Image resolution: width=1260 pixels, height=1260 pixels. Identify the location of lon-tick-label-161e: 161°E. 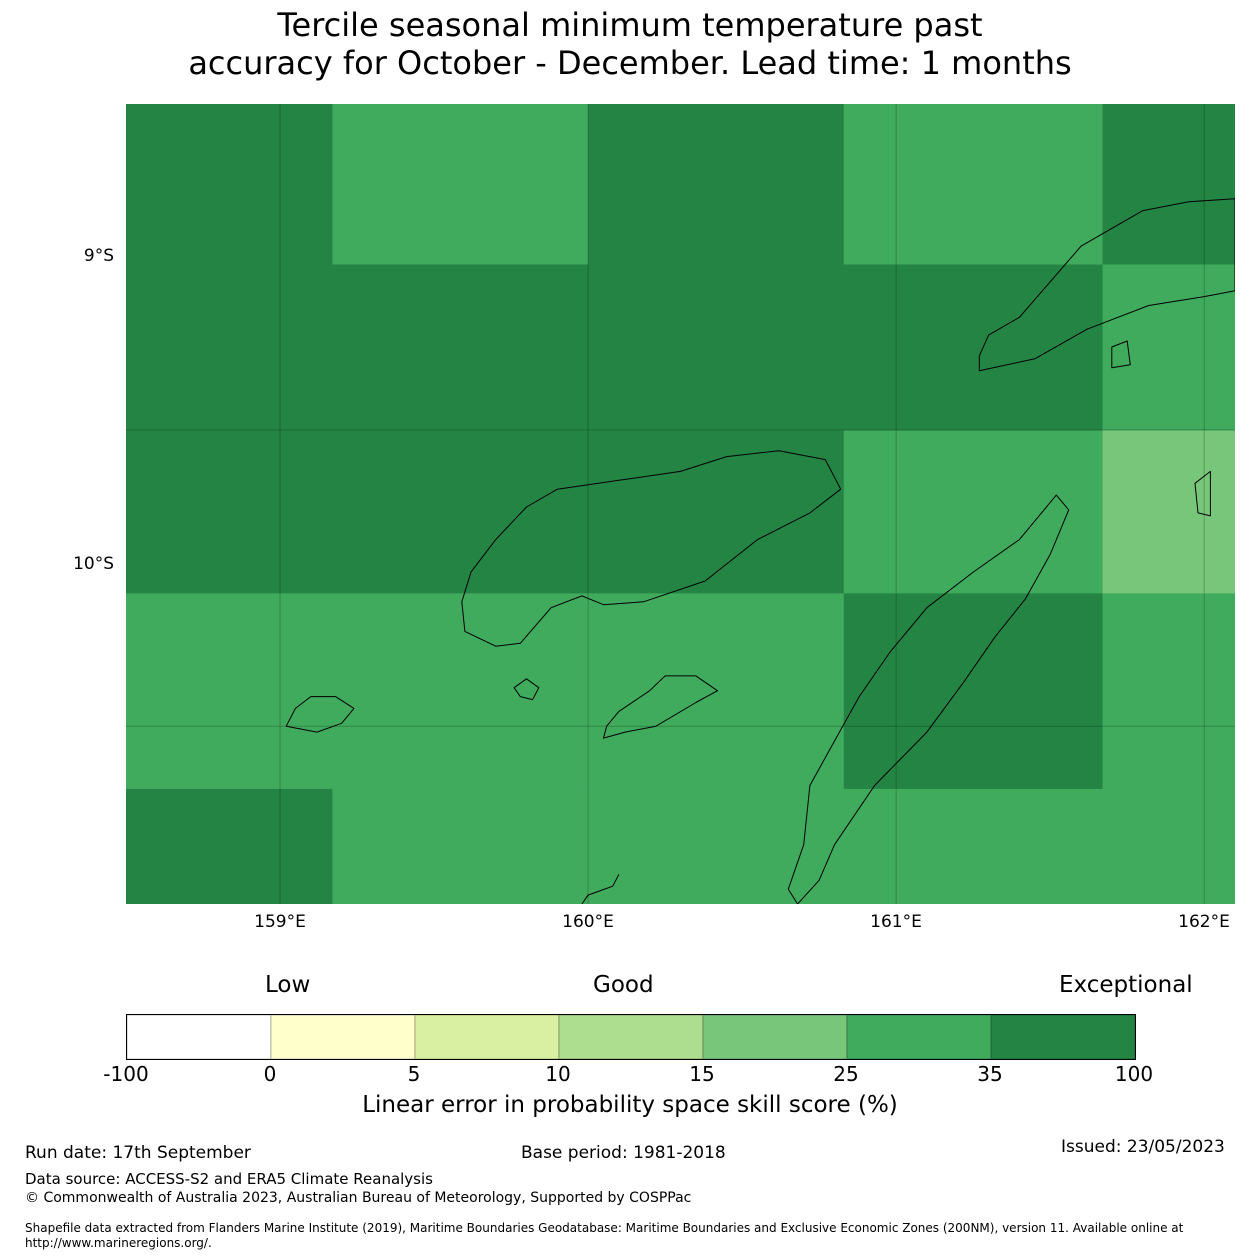
(896, 922).